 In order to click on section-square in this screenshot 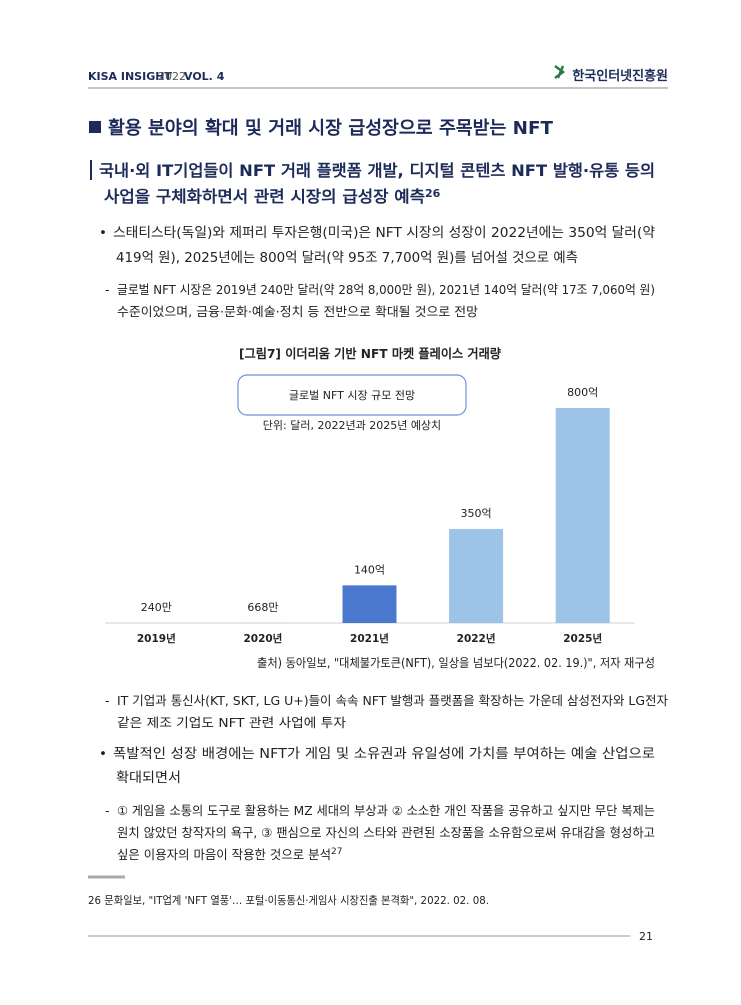, I will do `click(95, 127)`.